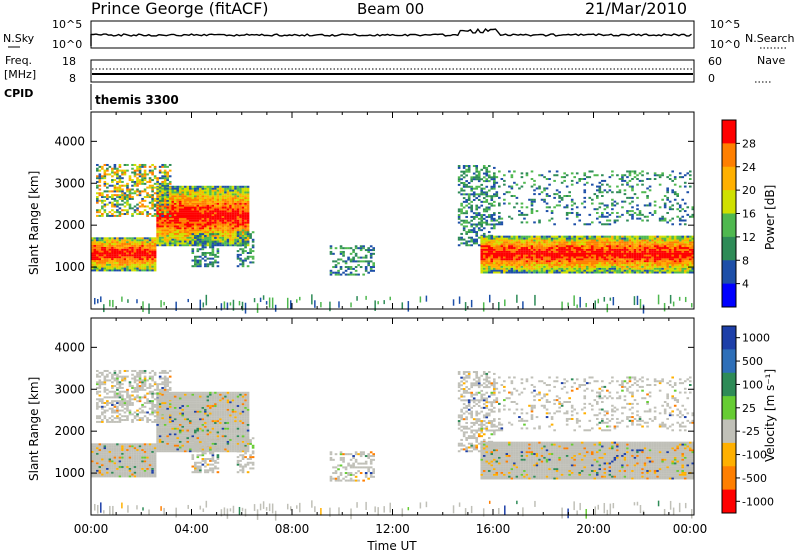 The width and height of the screenshot is (800, 558). What do you see at coordinates (155, 199) in the screenshot?
I see `power-cell-1999` at bounding box center [155, 199].